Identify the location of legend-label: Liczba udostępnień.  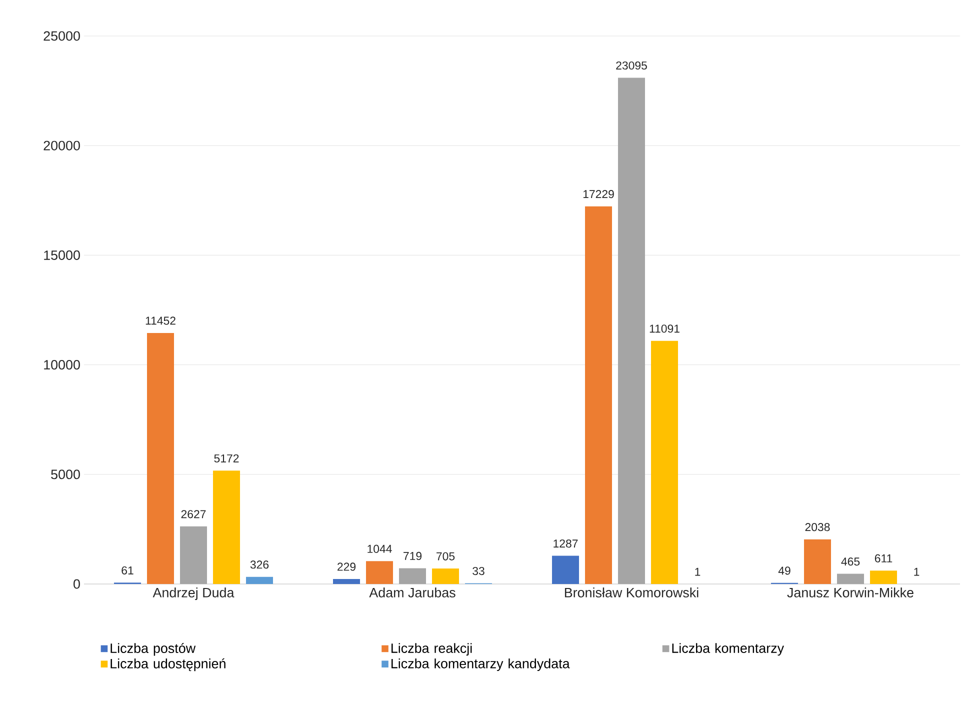
(168, 665).